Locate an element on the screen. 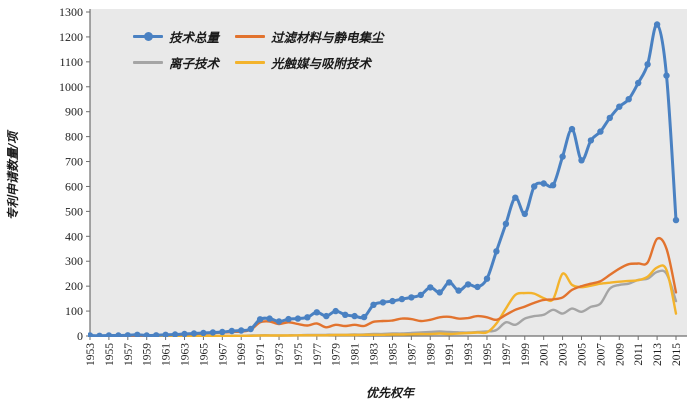 Image resolution: width=700 pixels, height=403 pixels. x-tick-label: 1957 is located at coordinates (129, 354).